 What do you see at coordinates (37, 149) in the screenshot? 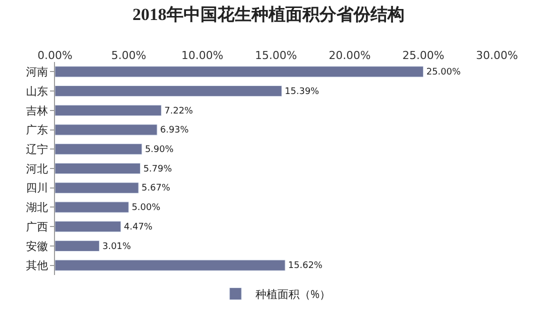
I see `y-tick-label: 辽宁` at bounding box center [37, 149].